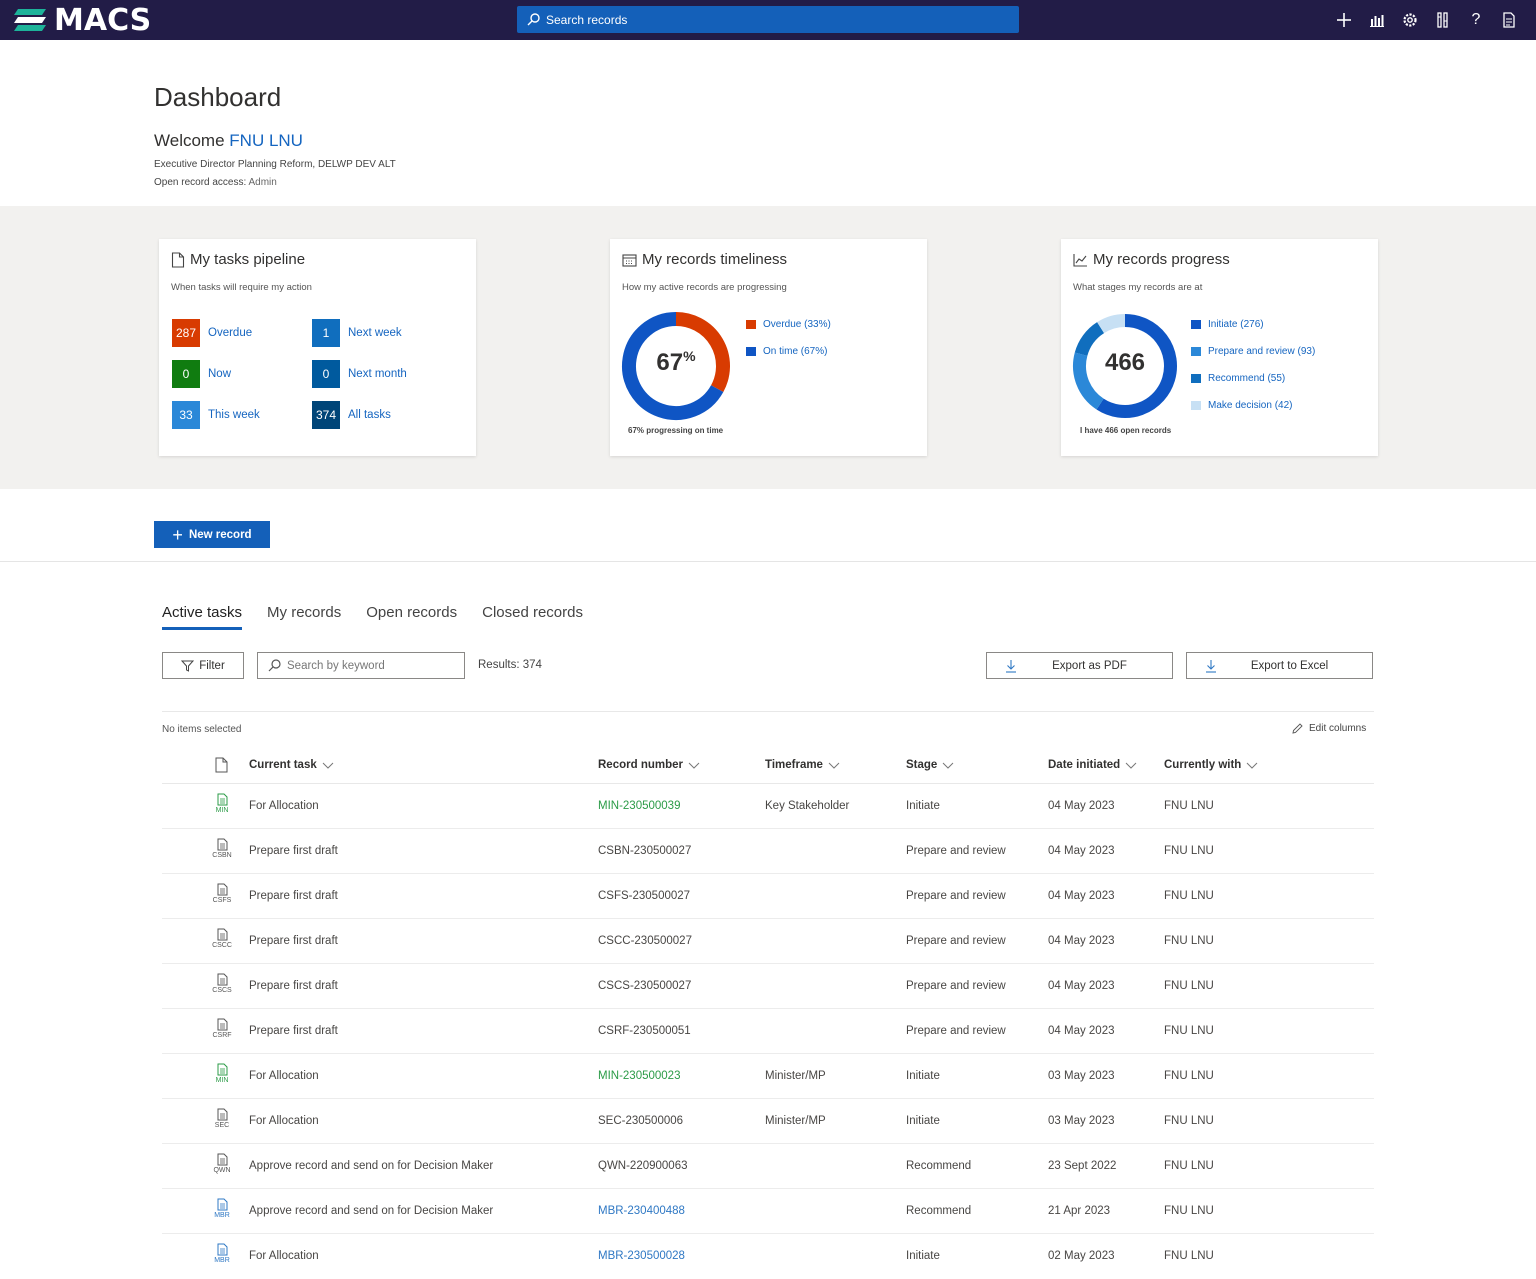 This screenshot has width=1536, height=1279. Describe the element at coordinates (412, 612) in the screenshot. I see `tab-open-records: Open records` at that location.